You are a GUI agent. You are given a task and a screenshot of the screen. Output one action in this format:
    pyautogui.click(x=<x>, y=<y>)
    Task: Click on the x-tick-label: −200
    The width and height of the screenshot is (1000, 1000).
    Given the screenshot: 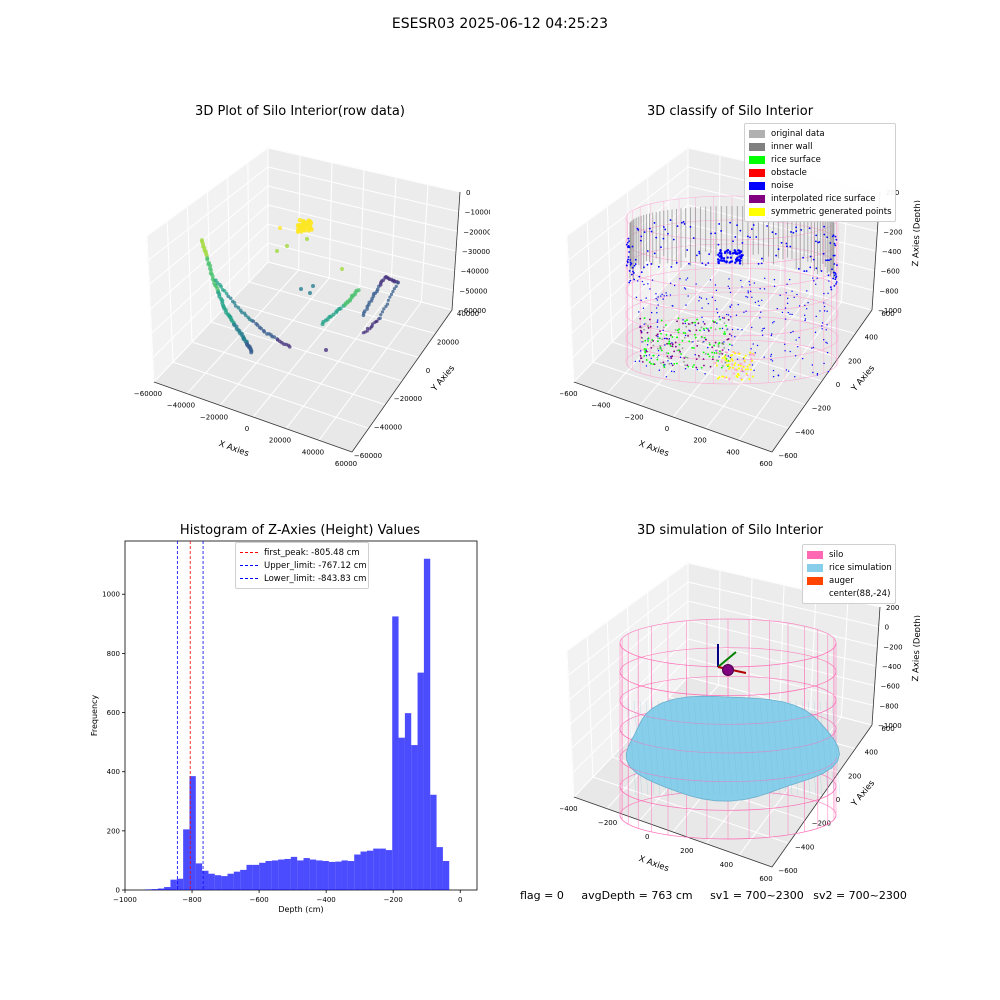 What is the action you would take?
    pyautogui.click(x=607, y=823)
    